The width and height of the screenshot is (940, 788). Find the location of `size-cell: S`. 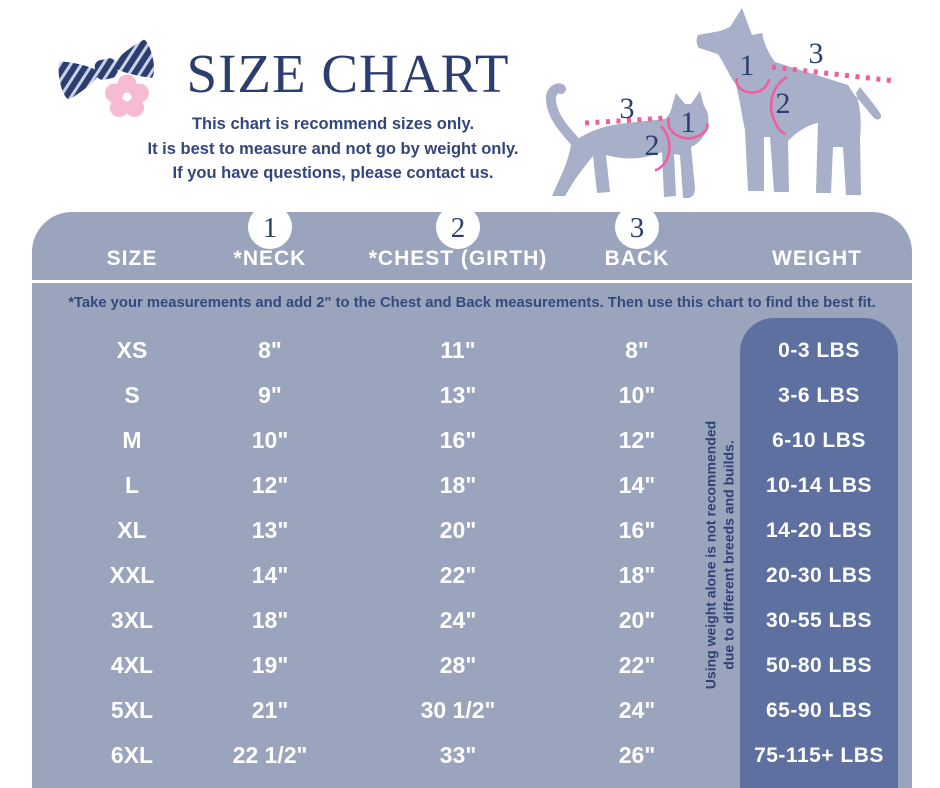

size-cell: S is located at coordinates (132, 395).